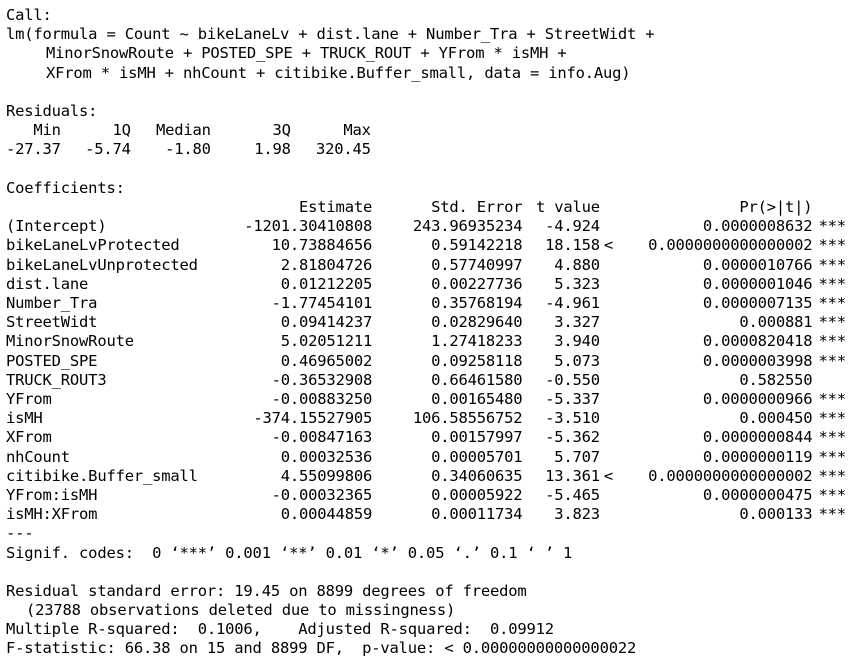 This screenshot has width=863, height=660. Describe the element at coordinates (567, 206) in the screenshot. I see `t-value-header: t value` at that location.